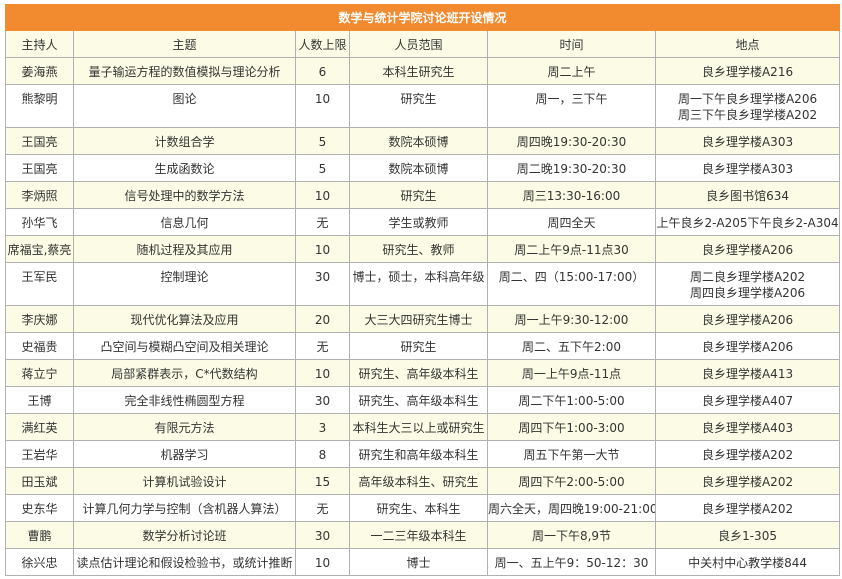 Image resolution: width=842 pixels, height=579 pixels. I want to click on table-header-row: 主持人 主题 人数上限 人员范围 时间 地点, so click(423, 44).